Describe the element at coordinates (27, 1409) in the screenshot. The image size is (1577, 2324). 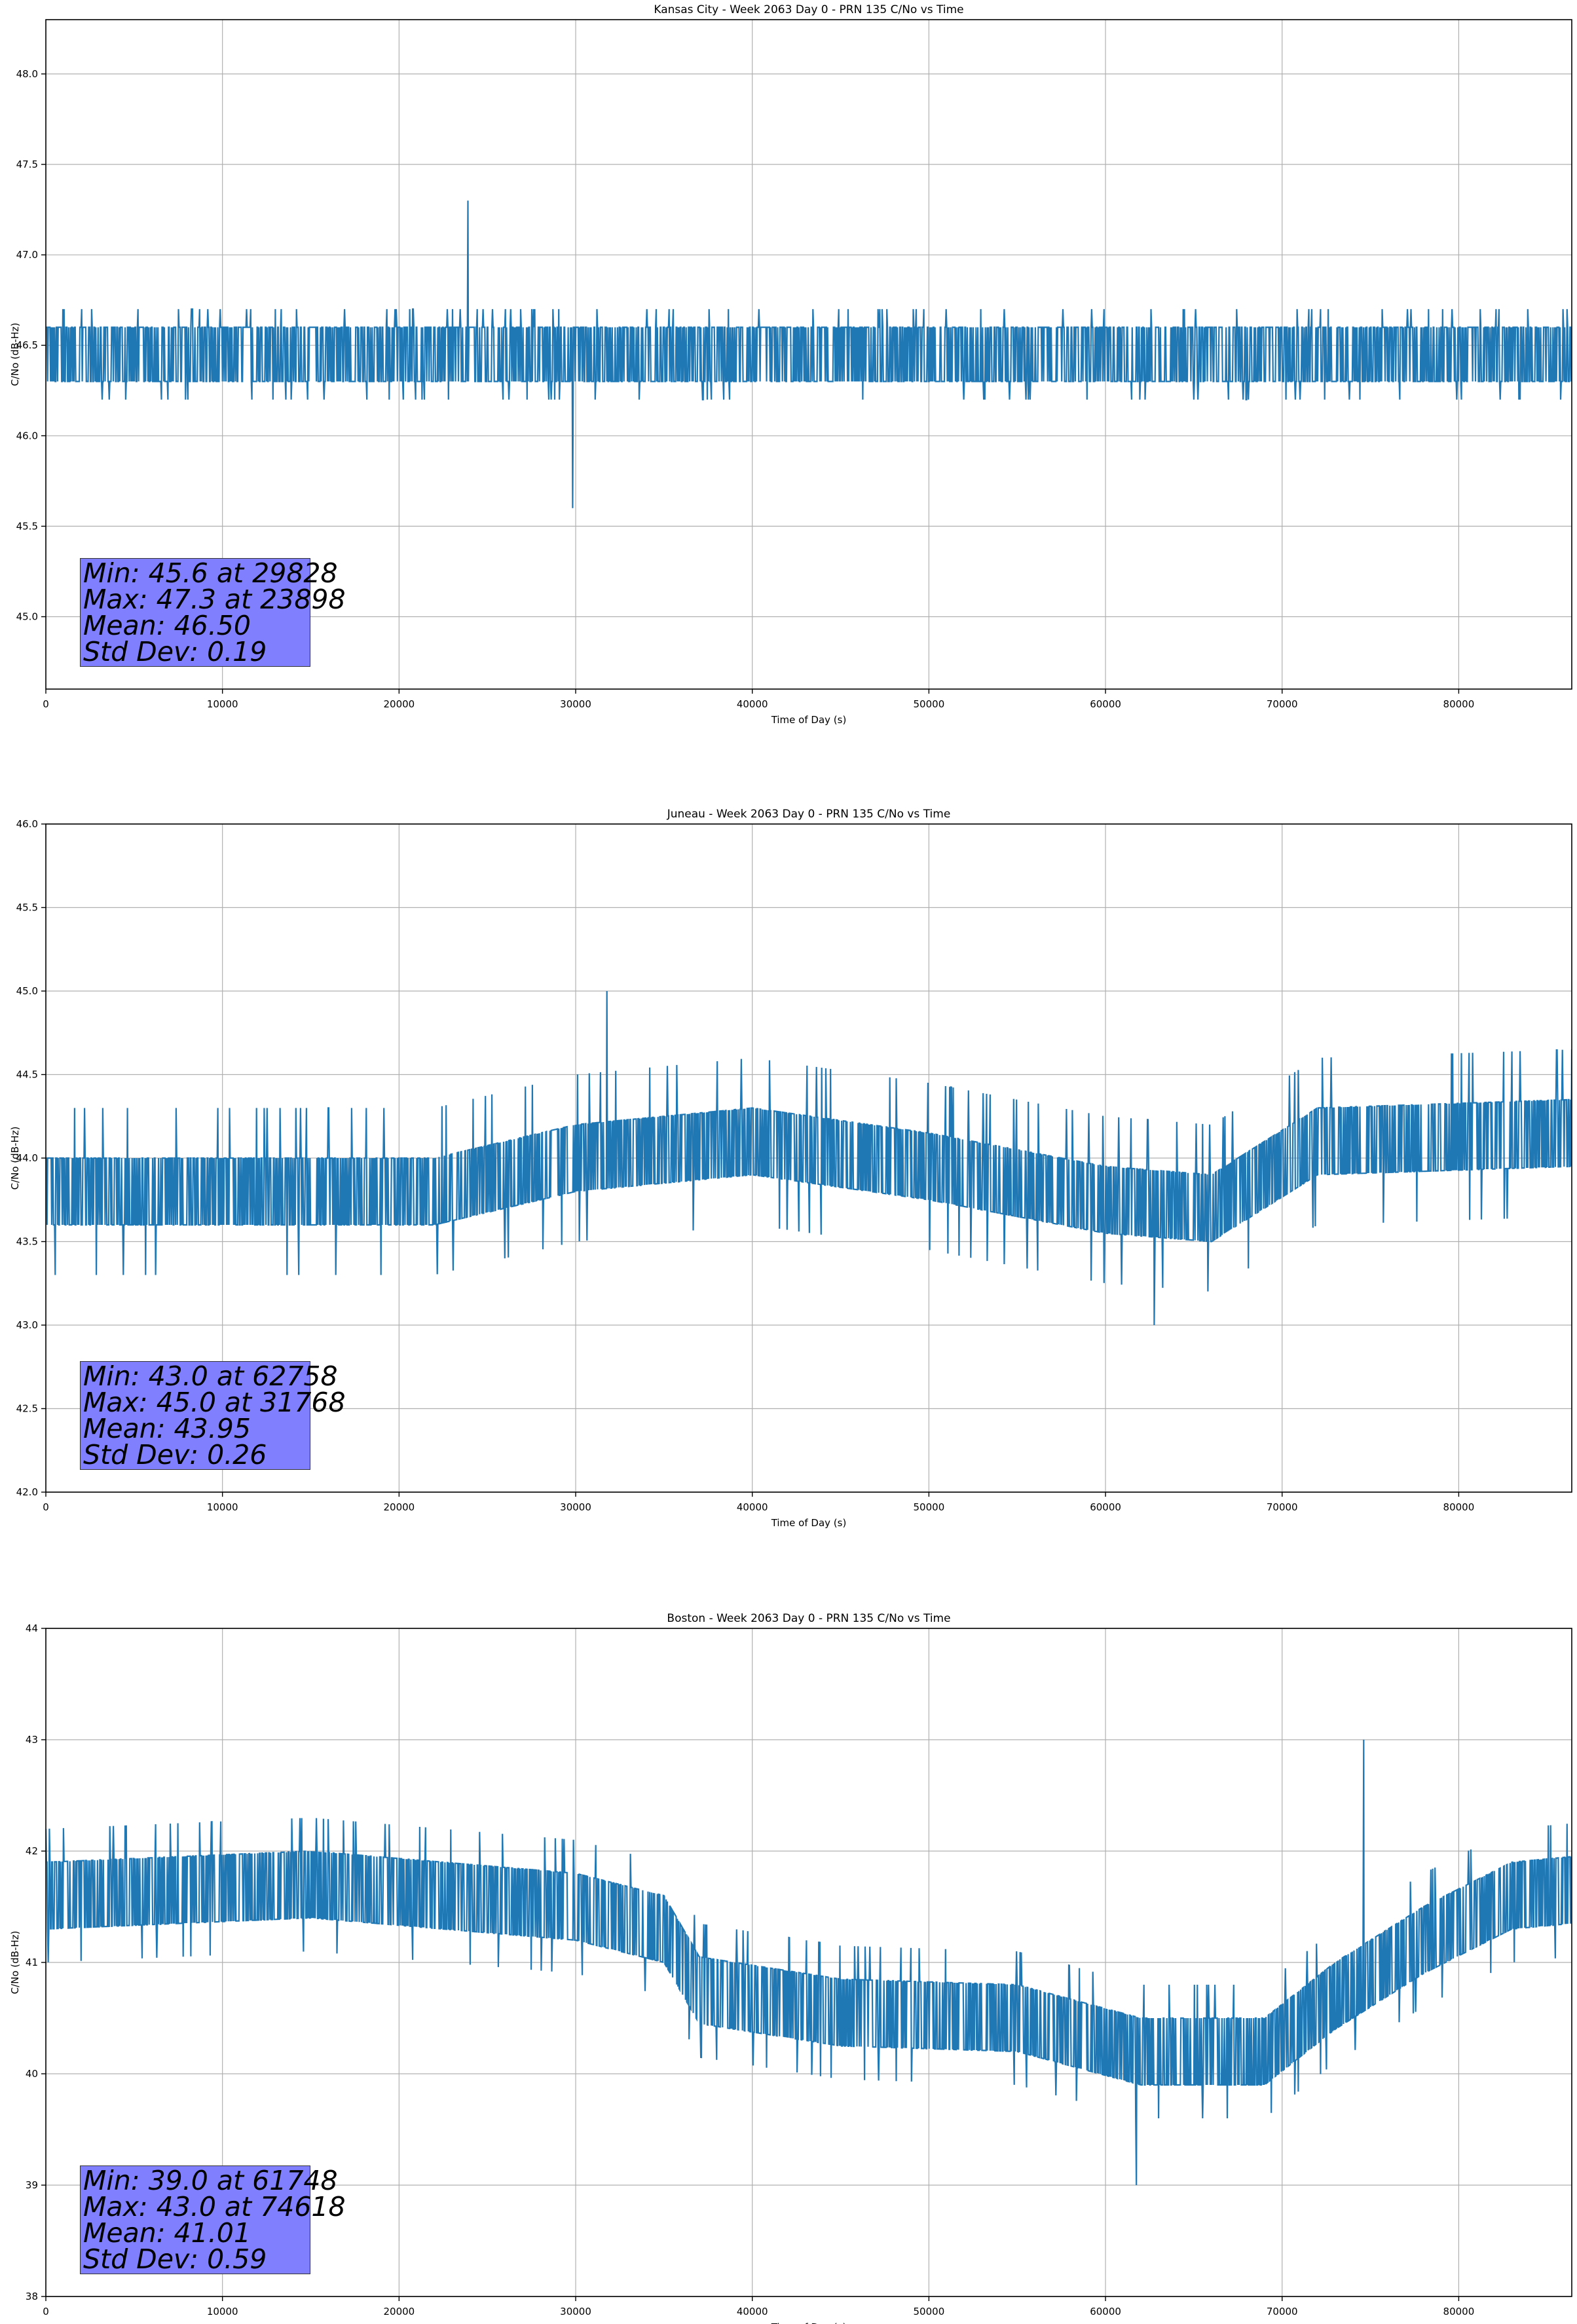
I see `y-tick-label: 42.5` at that location.